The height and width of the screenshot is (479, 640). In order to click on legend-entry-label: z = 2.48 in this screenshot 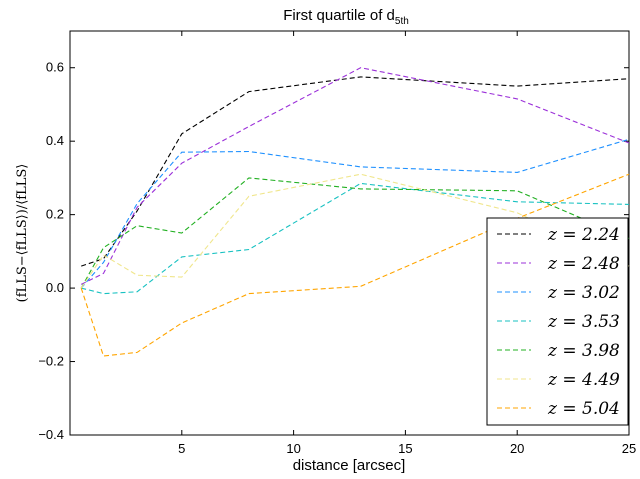, I will do `click(583, 264)`.